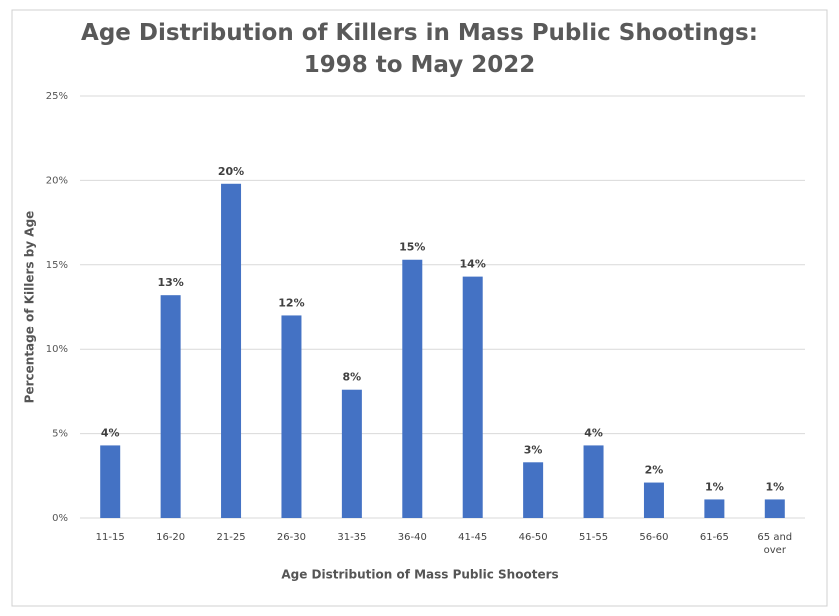 Image resolution: width=839 pixels, height=616 pixels. I want to click on x-tick-label: 26-30, so click(291, 537).